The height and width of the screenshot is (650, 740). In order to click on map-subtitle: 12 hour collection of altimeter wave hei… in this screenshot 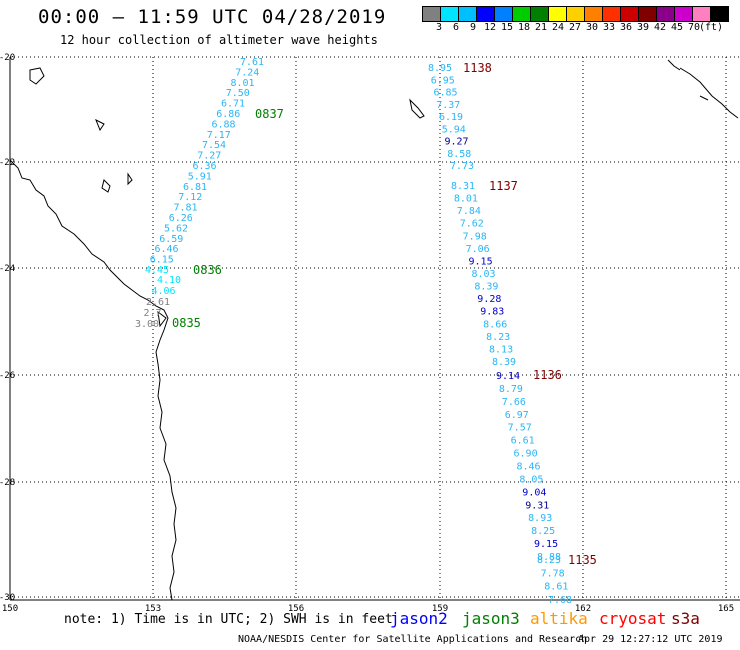, I will do `click(219, 40)`.